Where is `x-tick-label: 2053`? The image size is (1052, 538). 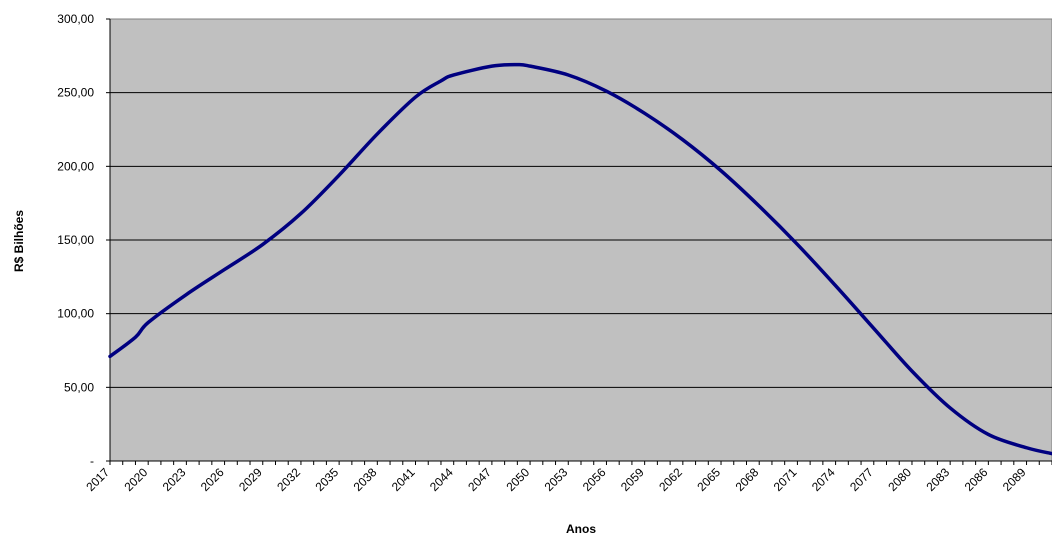
x-tick-label: 2053 is located at coordinates (556, 479).